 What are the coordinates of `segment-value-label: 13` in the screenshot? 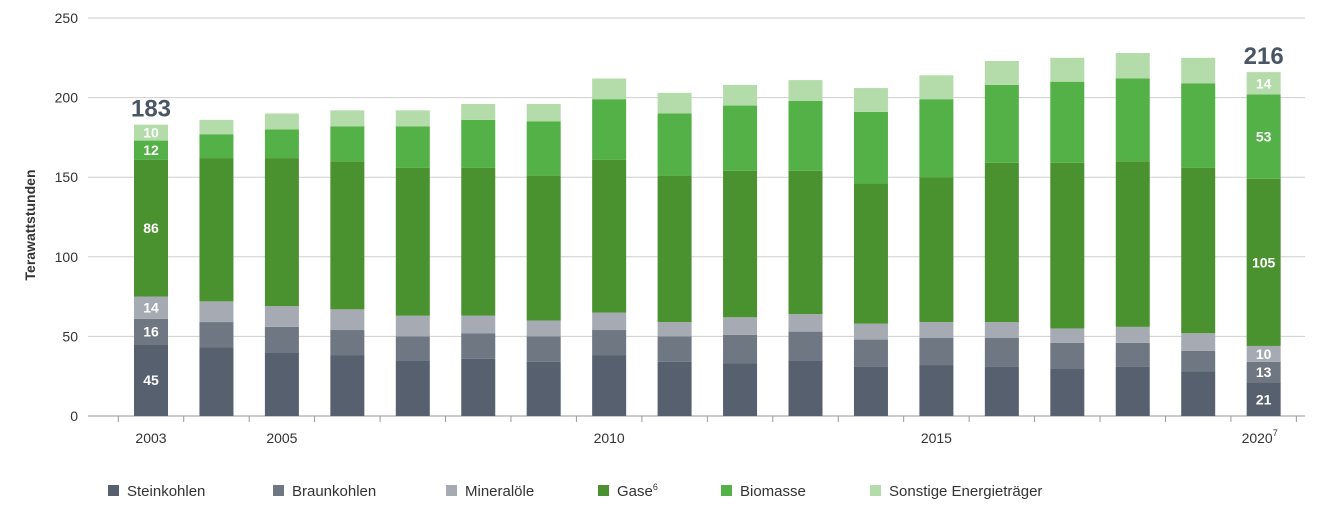 It's located at (1264, 372).